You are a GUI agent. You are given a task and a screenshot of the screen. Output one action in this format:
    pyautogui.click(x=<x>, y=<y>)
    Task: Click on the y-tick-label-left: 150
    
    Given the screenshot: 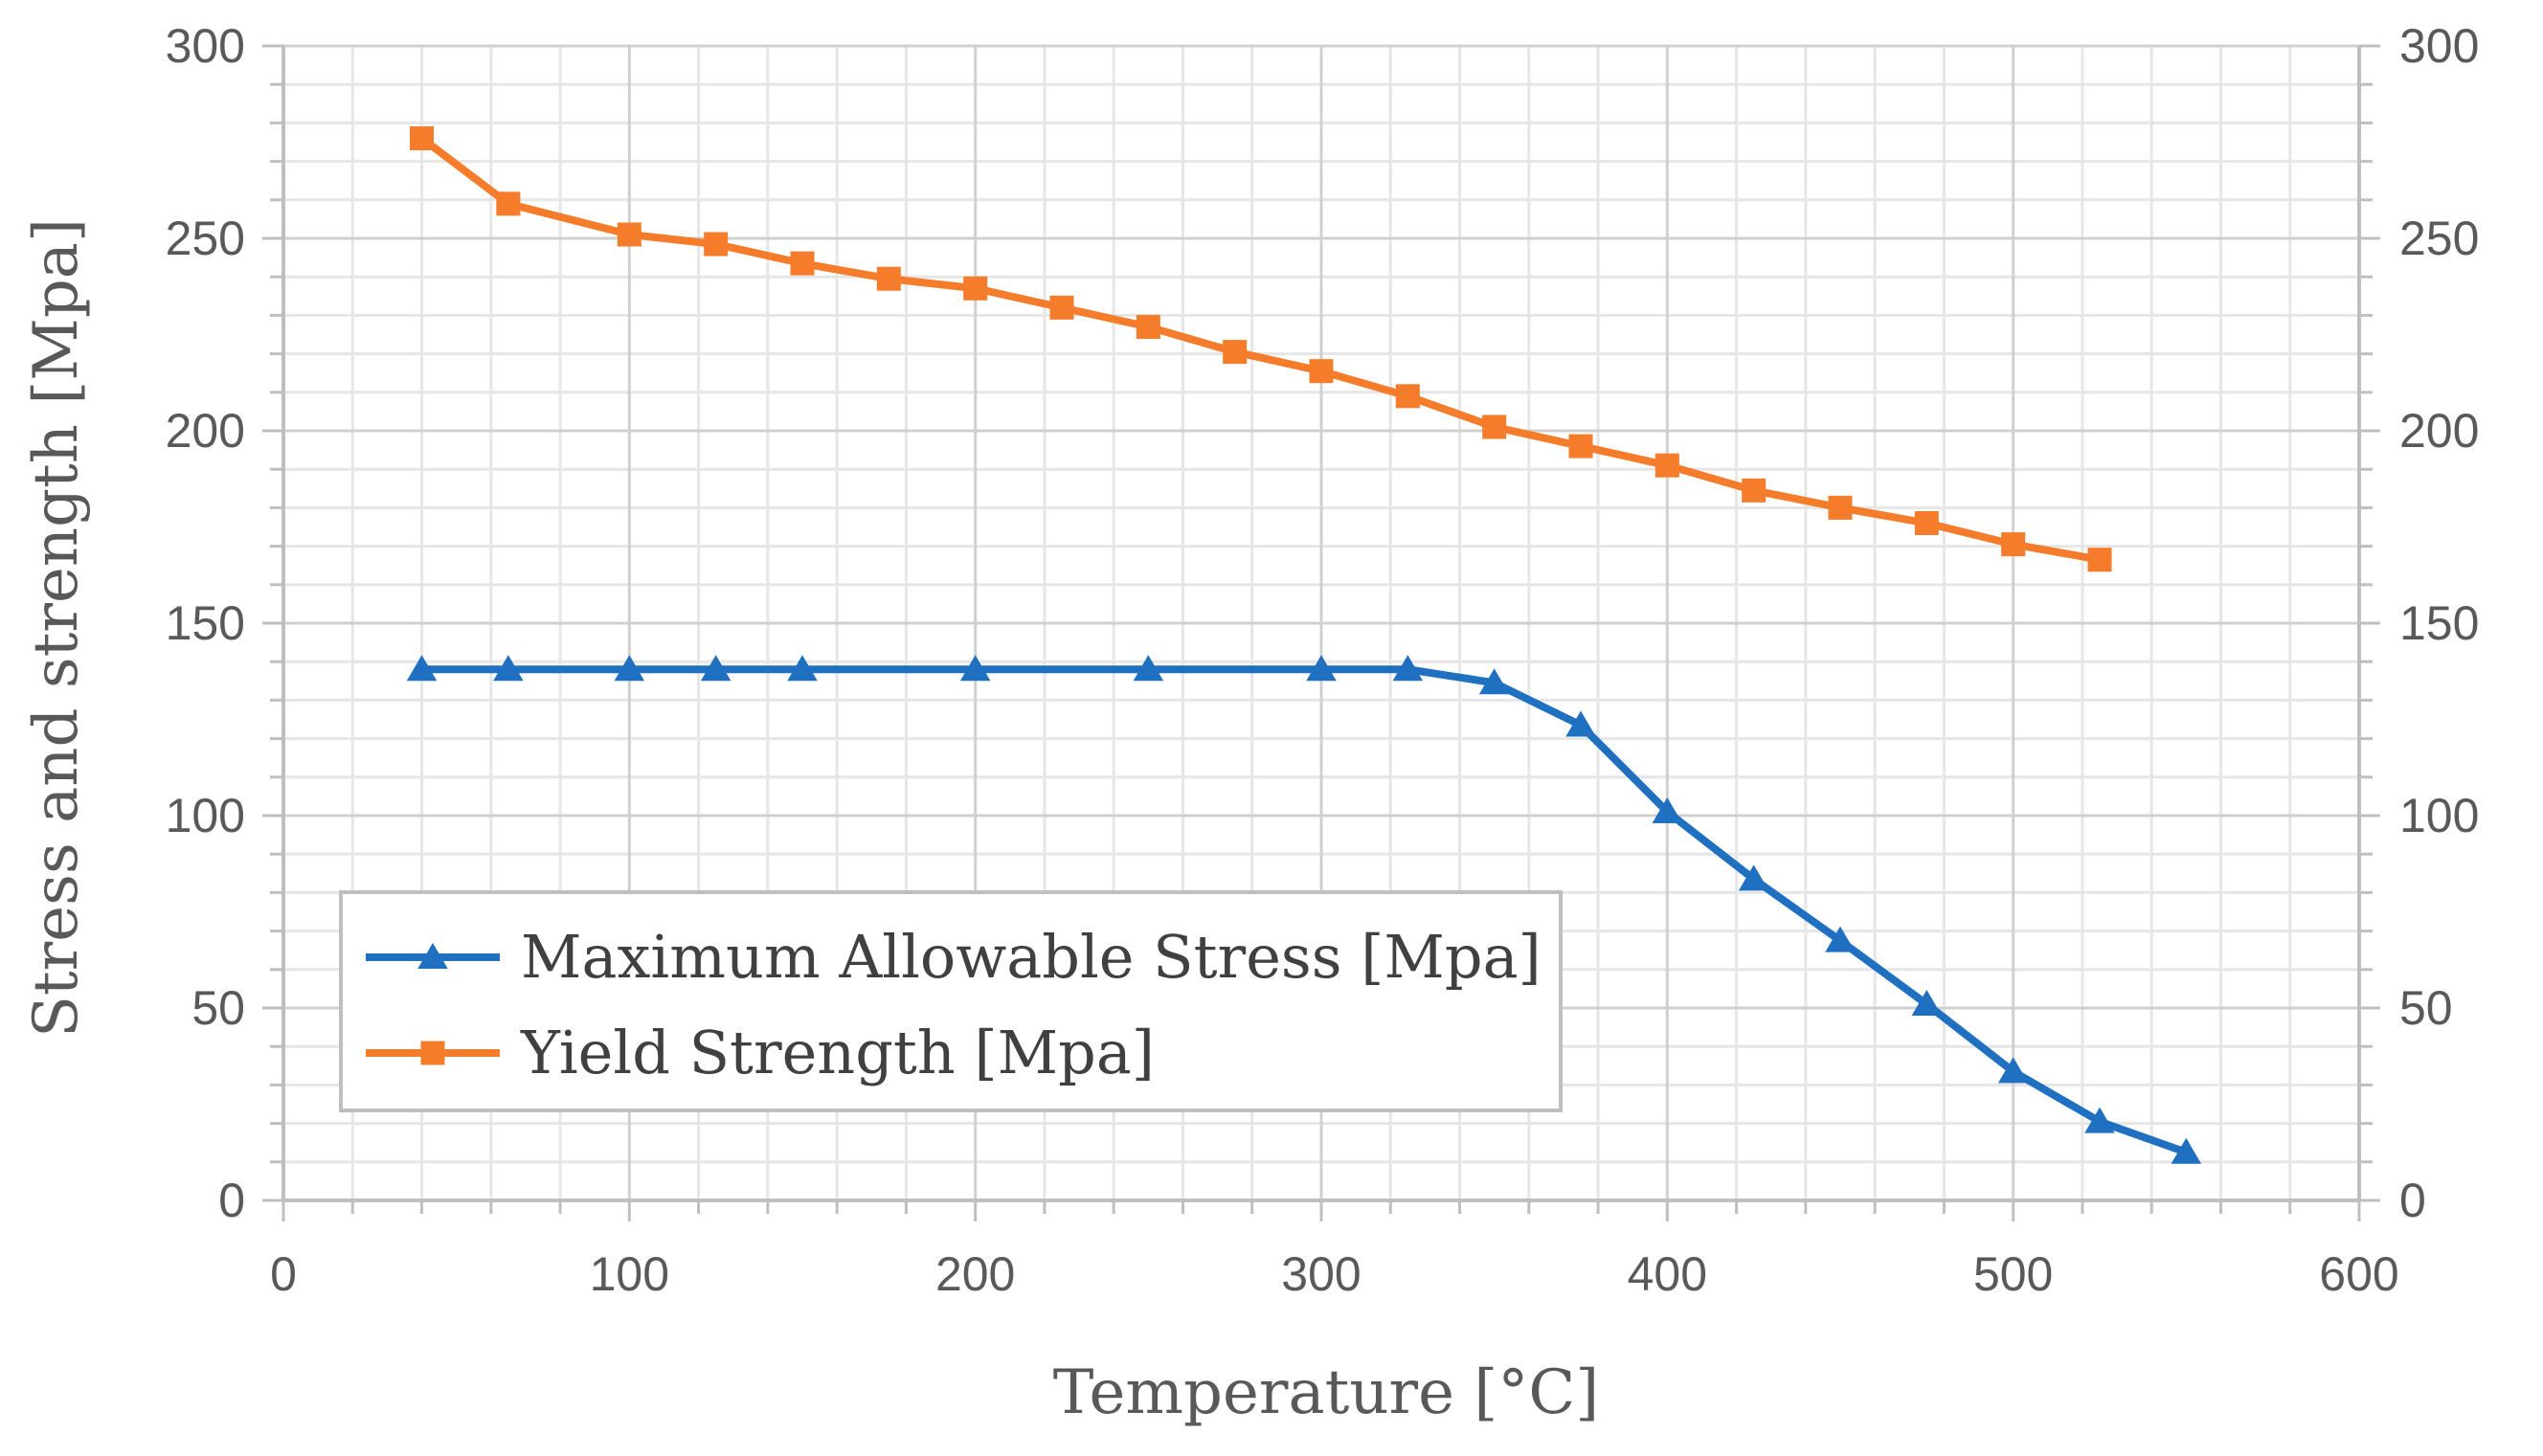 What is the action you would take?
    pyautogui.click(x=205, y=623)
    